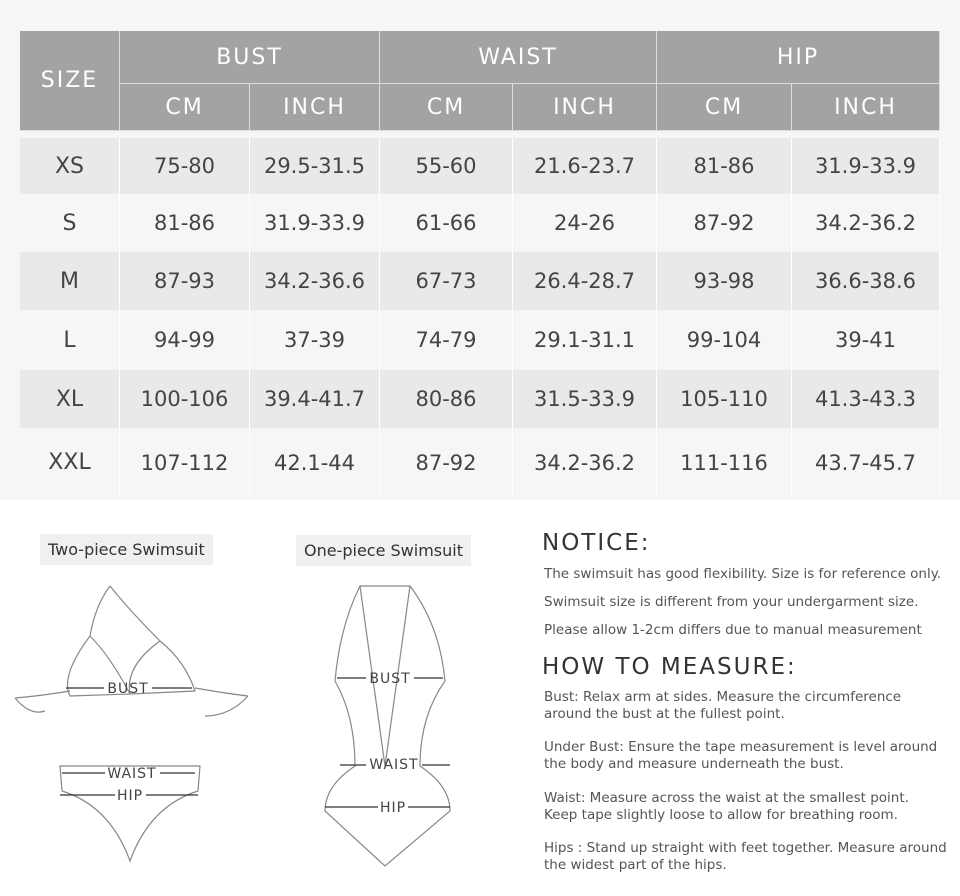 This screenshot has height=896, width=960. Describe the element at coordinates (446, 223) in the screenshot. I see `table-cell: 61-66` at that location.